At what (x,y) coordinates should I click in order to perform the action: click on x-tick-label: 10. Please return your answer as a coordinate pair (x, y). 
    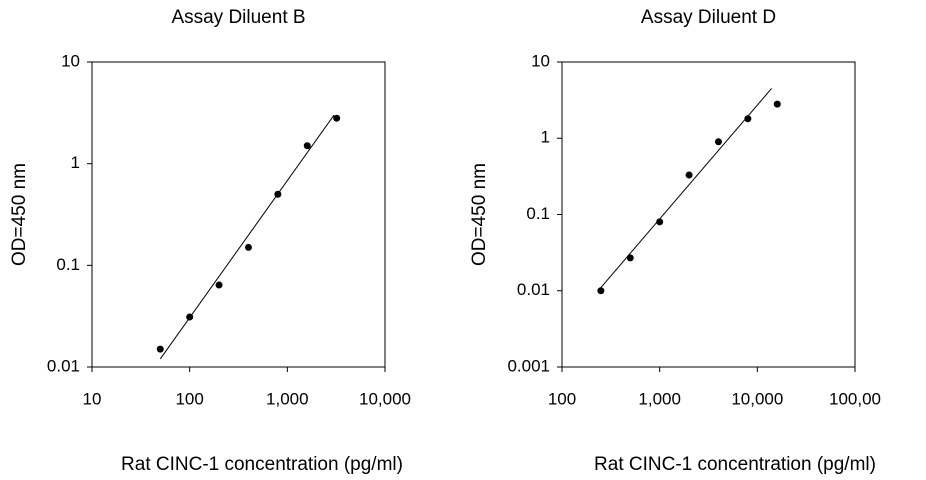
    Looking at the image, I should click on (92, 398).